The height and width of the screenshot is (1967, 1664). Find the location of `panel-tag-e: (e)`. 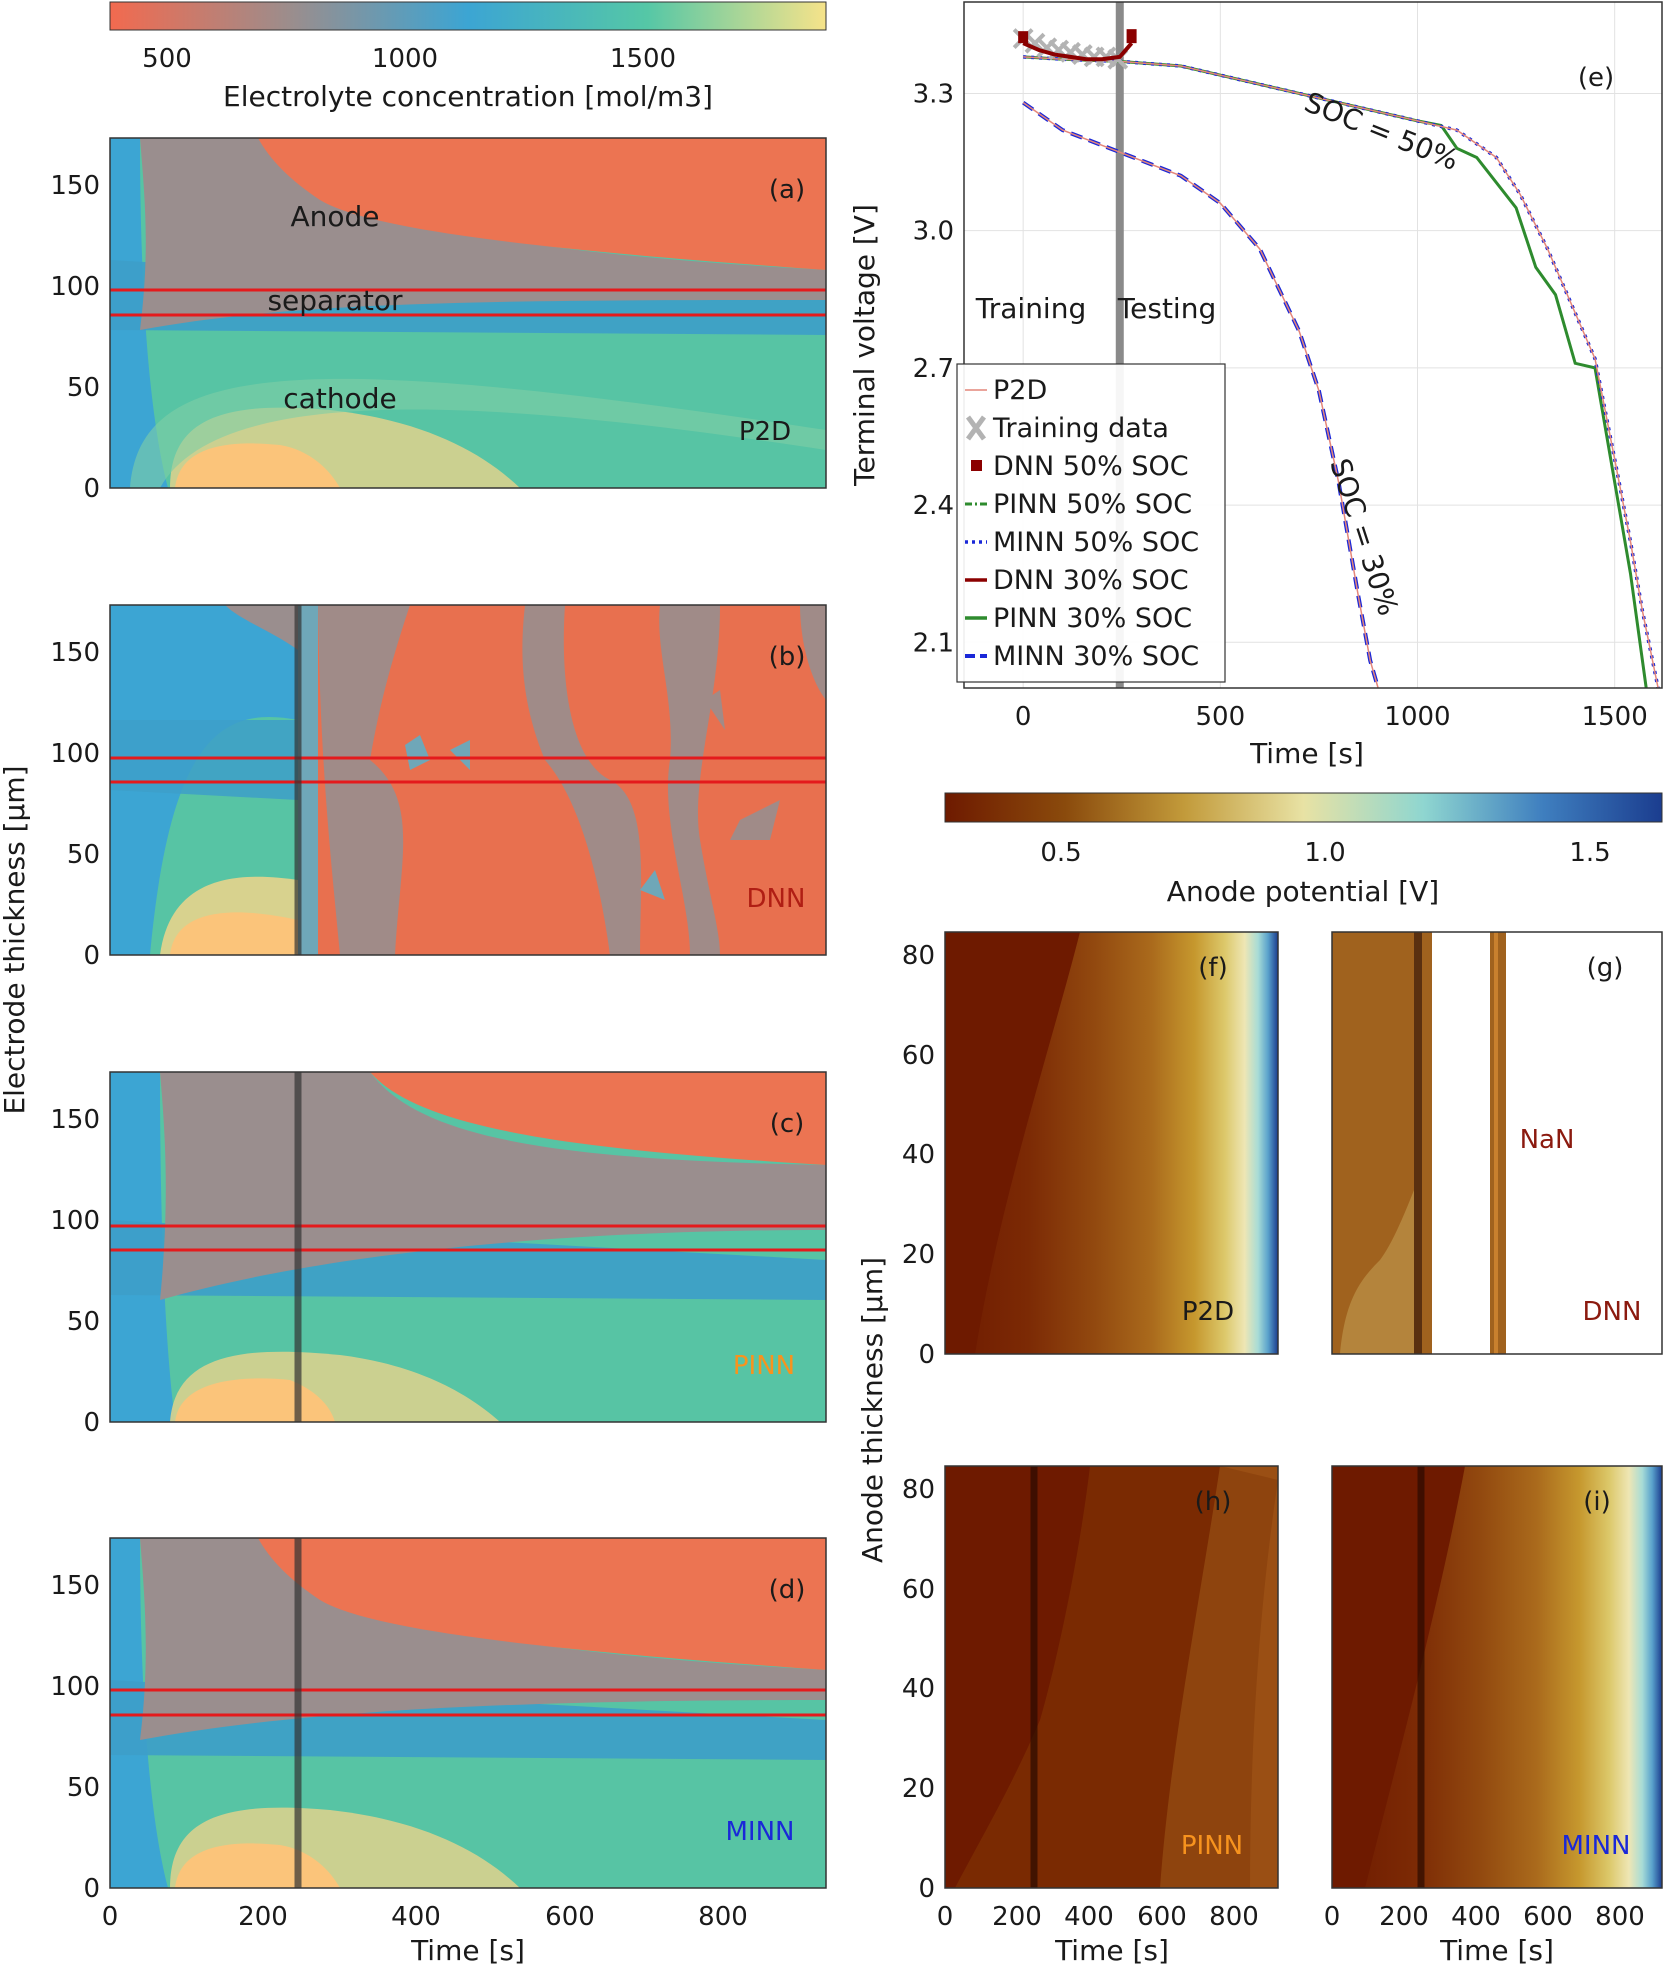

panel-tag-e: (e) is located at coordinates (1596, 78).